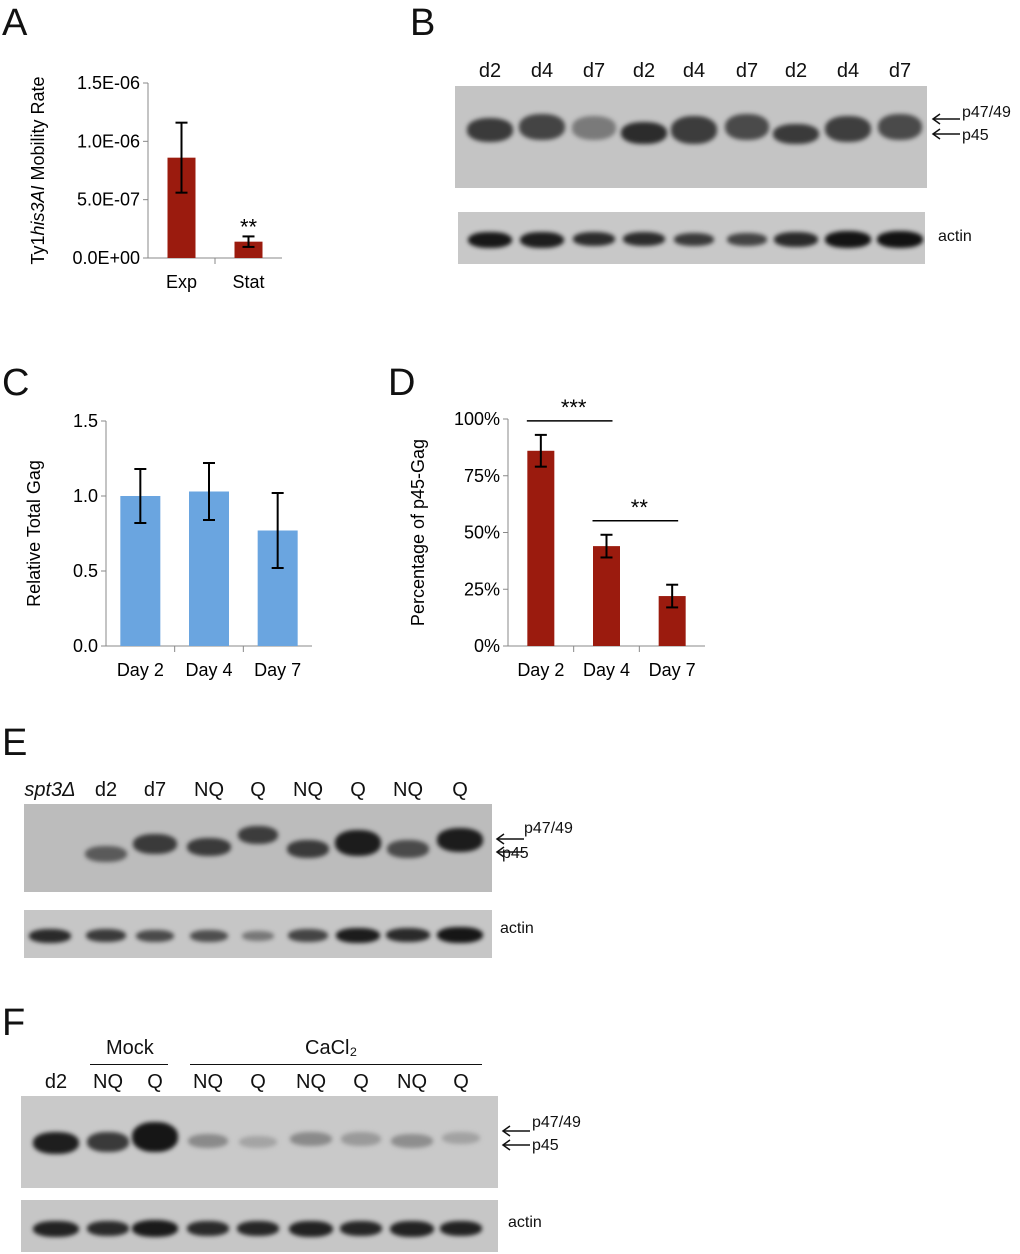 This screenshot has height=1254, width=1020. I want to click on y-tick-label: 100%, so click(477, 419).